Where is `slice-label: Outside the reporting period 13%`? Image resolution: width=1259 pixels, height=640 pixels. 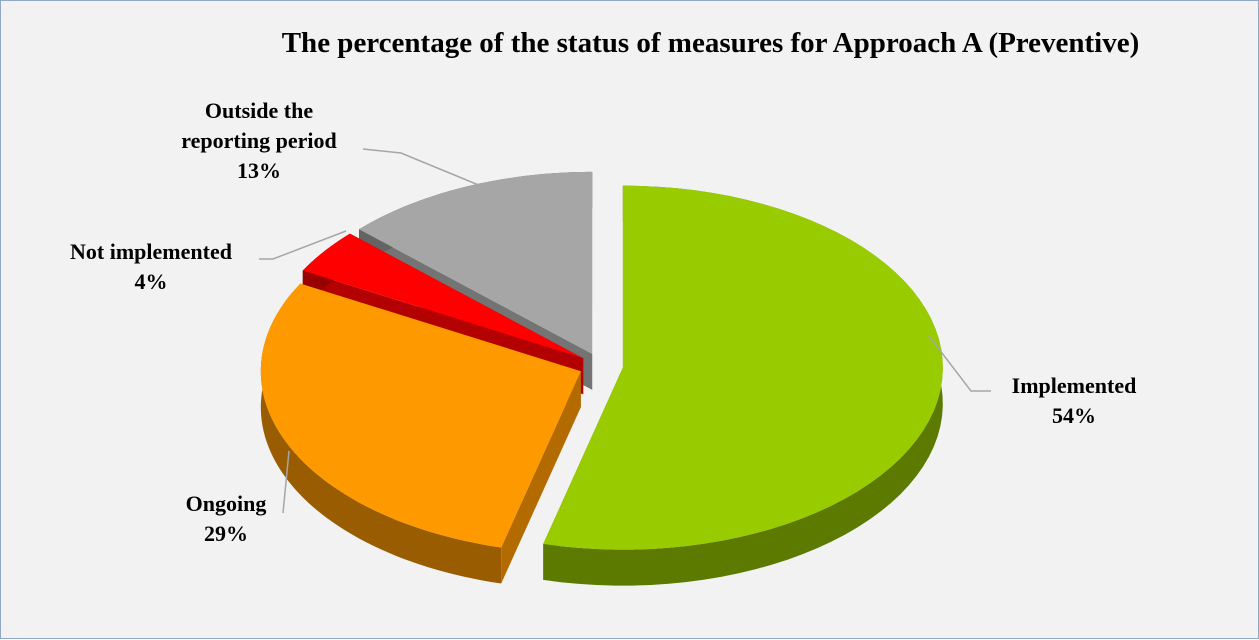
slice-label: Outside the reporting period 13% is located at coordinates (259, 141).